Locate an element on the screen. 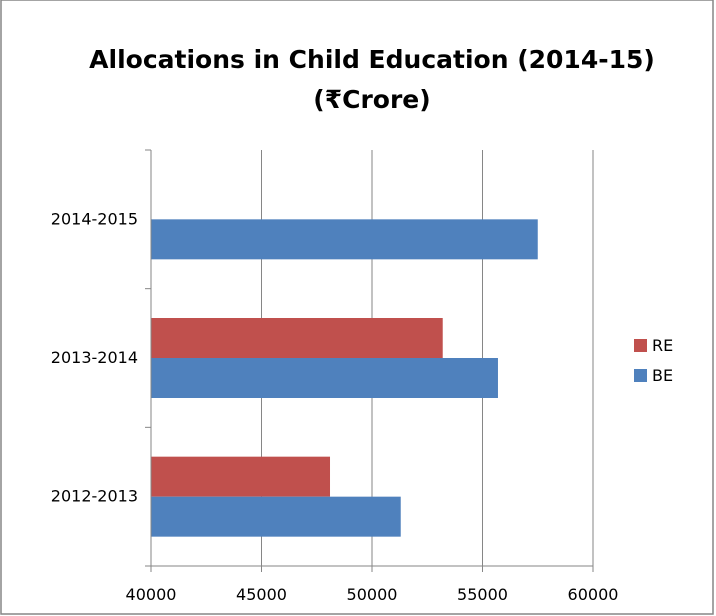 Image resolution: width=716 pixels, height=616 pixels. x-tick-label-55000: 55000 is located at coordinates (482, 594).